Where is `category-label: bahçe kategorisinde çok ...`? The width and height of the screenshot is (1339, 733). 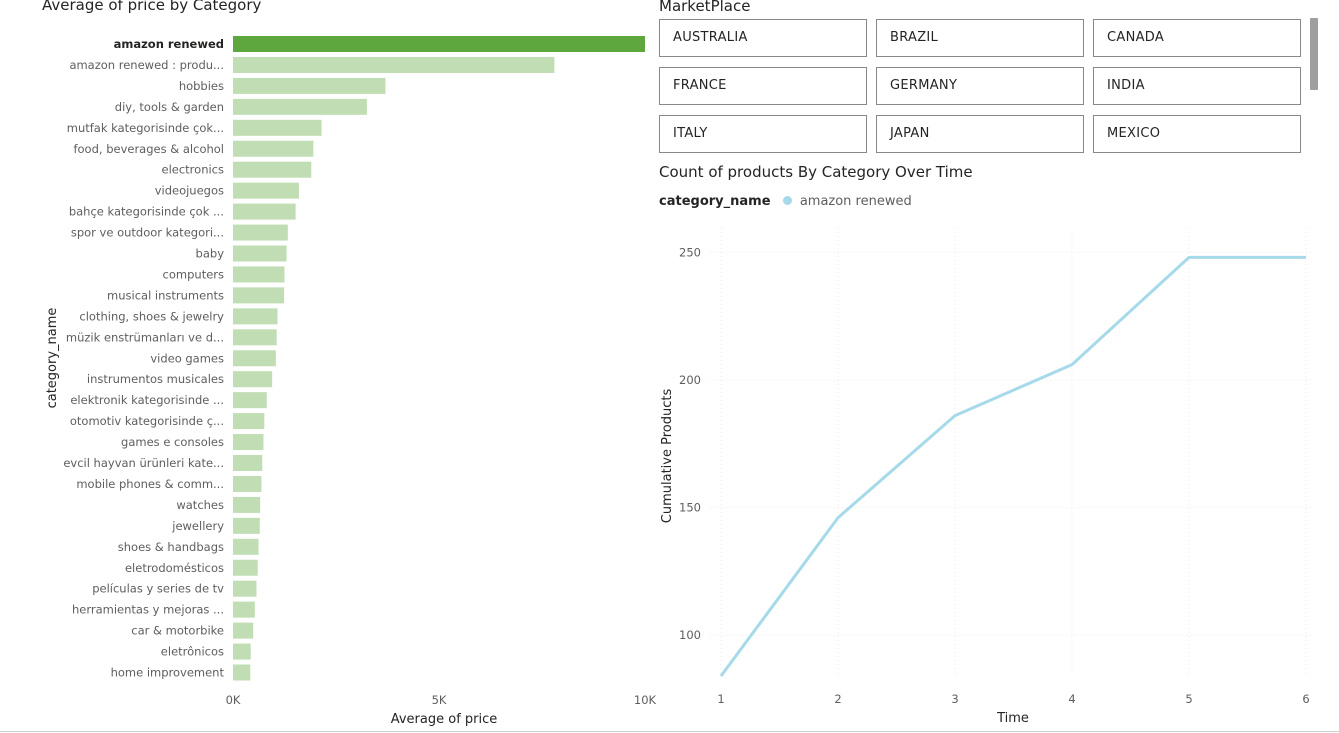 category-label: bahçe kategorisinde çok ... is located at coordinates (146, 212).